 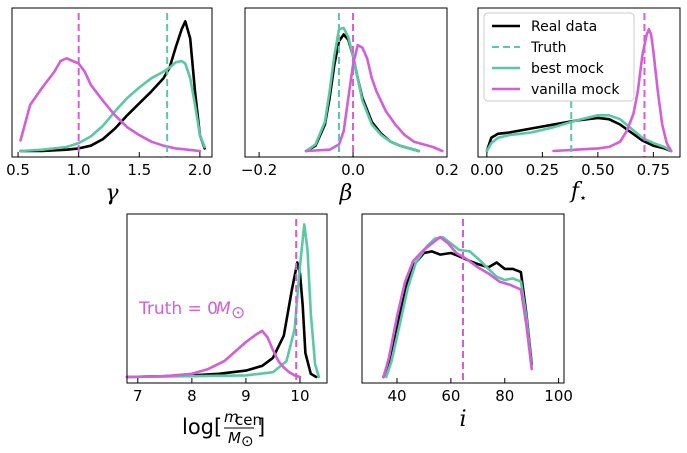 What do you see at coordinates (447, 170) in the screenshot?
I see `x-tick-label: 0.2` at bounding box center [447, 170].